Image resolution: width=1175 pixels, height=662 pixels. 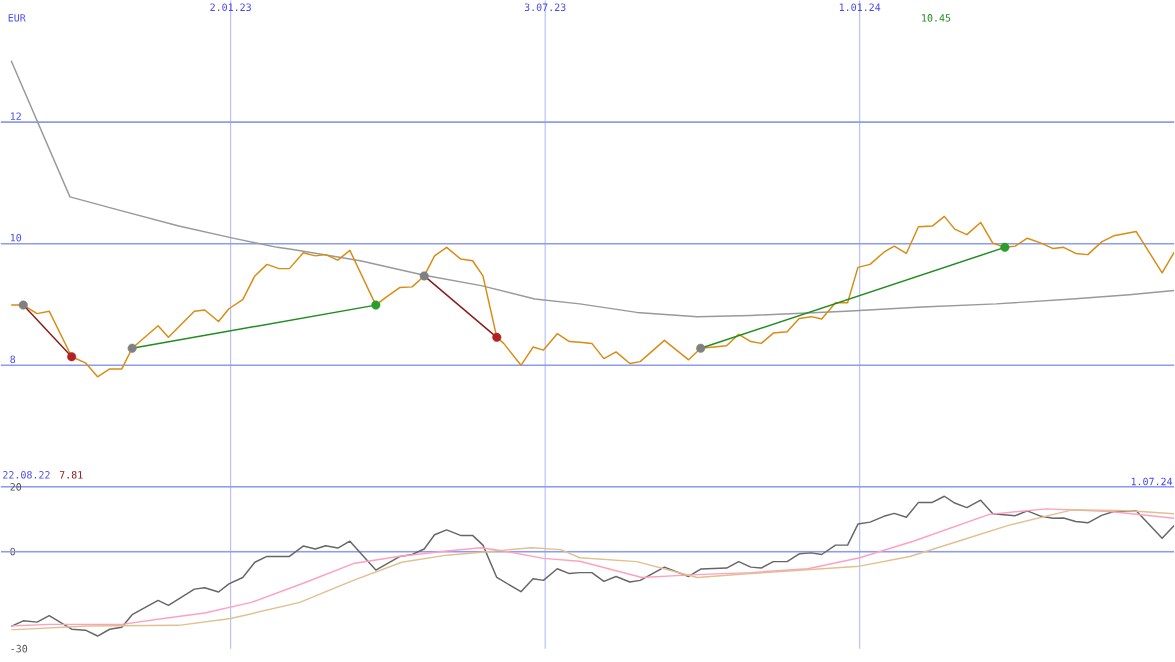 What do you see at coordinates (17, 17) in the screenshot?
I see `y-axis-title: EUR` at bounding box center [17, 17].